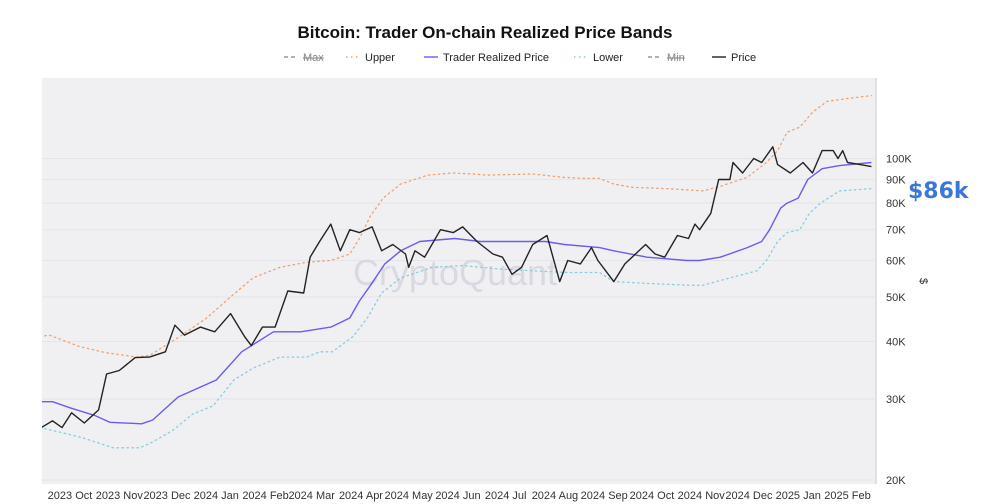 The image size is (982, 504). What do you see at coordinates (555, 496) in the screenshot?
I see `x-tick-label: 2024 Aug` at bounding box center [555, 496].